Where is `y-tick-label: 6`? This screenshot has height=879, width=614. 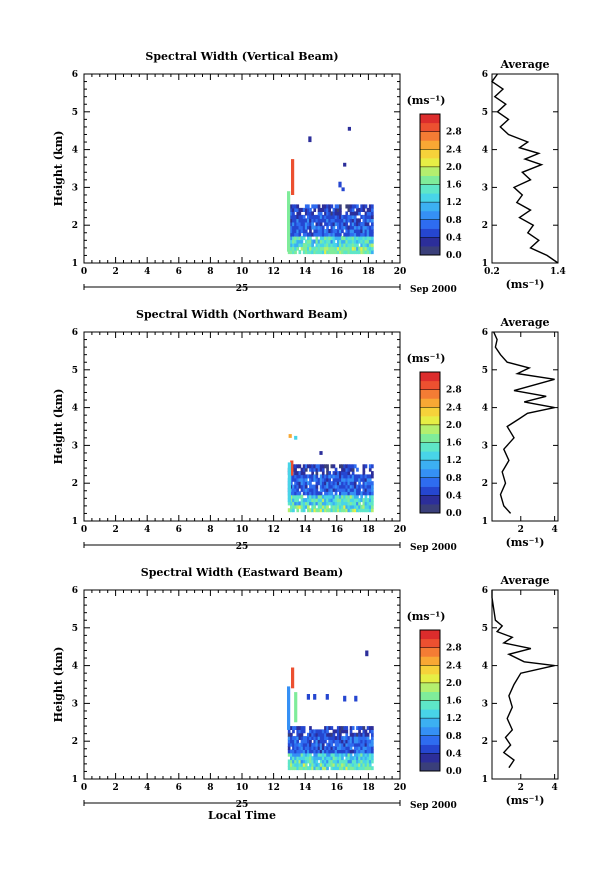 y-tick-label: 6 is located at coordinates (75, 75).